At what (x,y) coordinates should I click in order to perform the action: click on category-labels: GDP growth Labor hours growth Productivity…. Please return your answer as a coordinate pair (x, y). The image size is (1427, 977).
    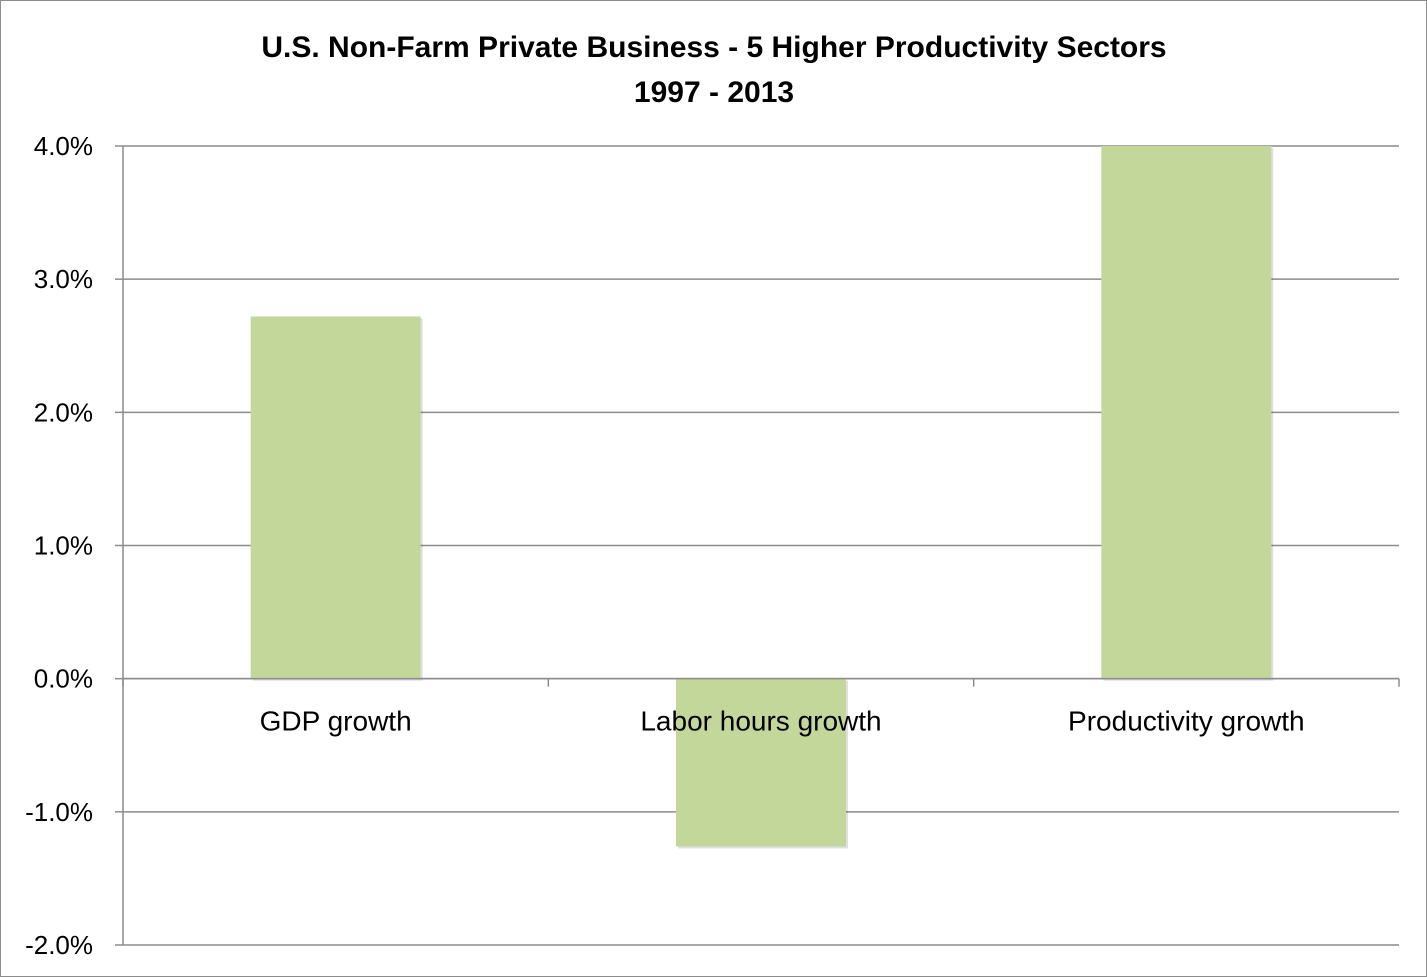
    Looking at the image, I should click on (782, 721).